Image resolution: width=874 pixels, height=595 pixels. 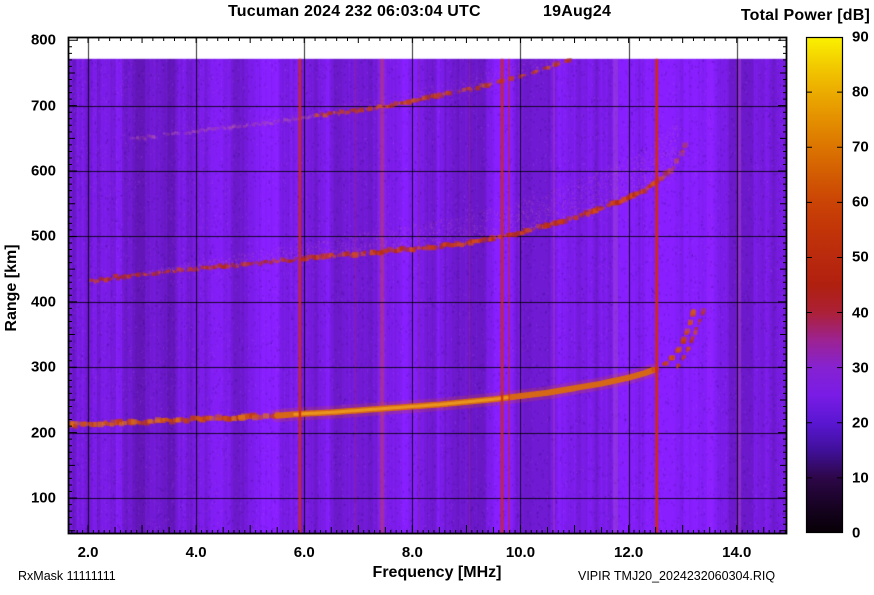 I want to click on filename-label: VIPIR TMJ20_2024232060304.RIQ, so click(x=677, y=576).